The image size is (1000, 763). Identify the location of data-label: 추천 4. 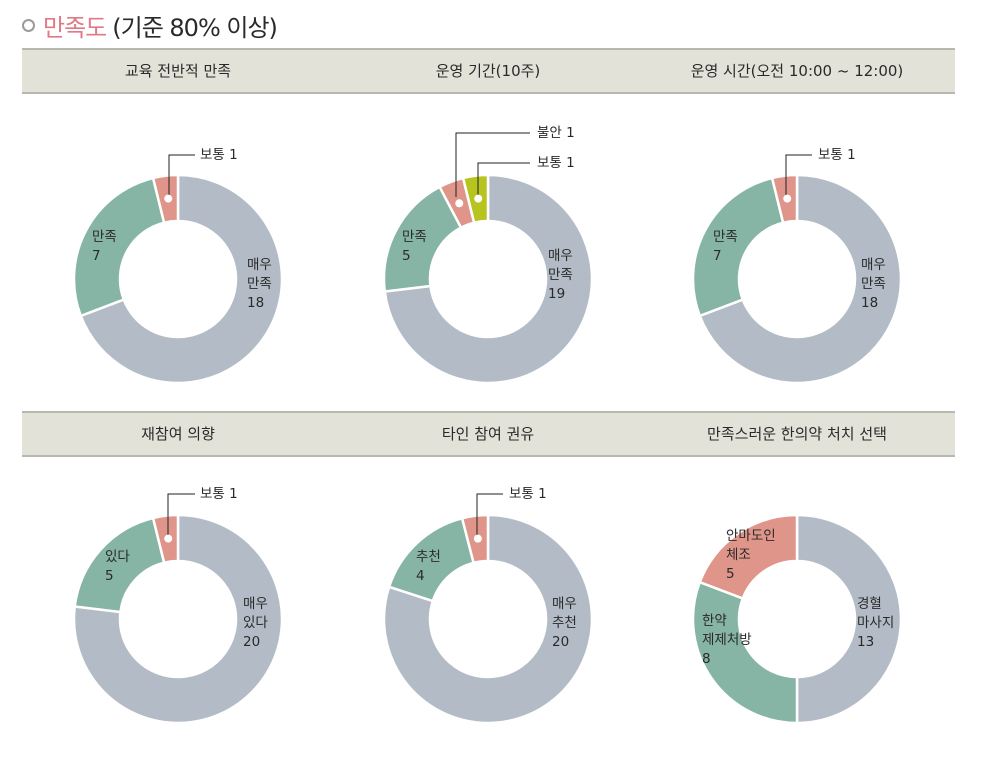
(428, 566).